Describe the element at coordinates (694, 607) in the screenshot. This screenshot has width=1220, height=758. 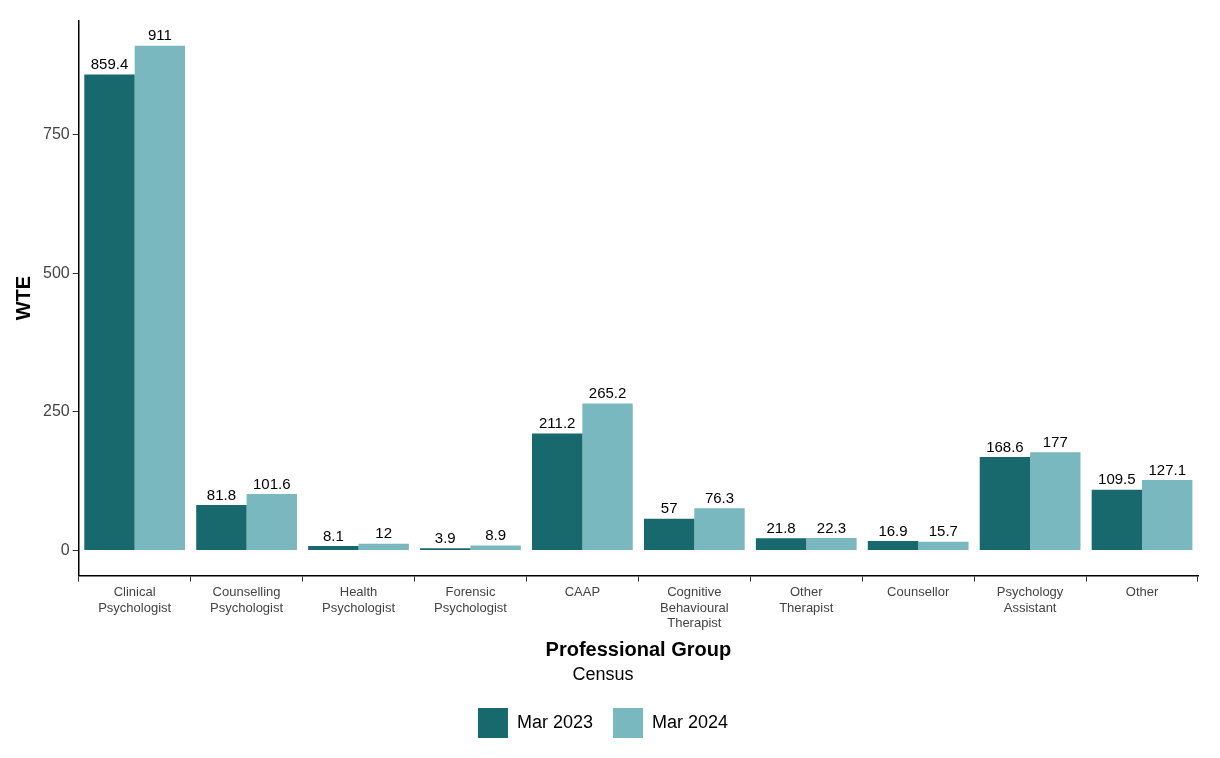
I see `x-tick-label: Cognitive Behavioural Therapist` at that location.